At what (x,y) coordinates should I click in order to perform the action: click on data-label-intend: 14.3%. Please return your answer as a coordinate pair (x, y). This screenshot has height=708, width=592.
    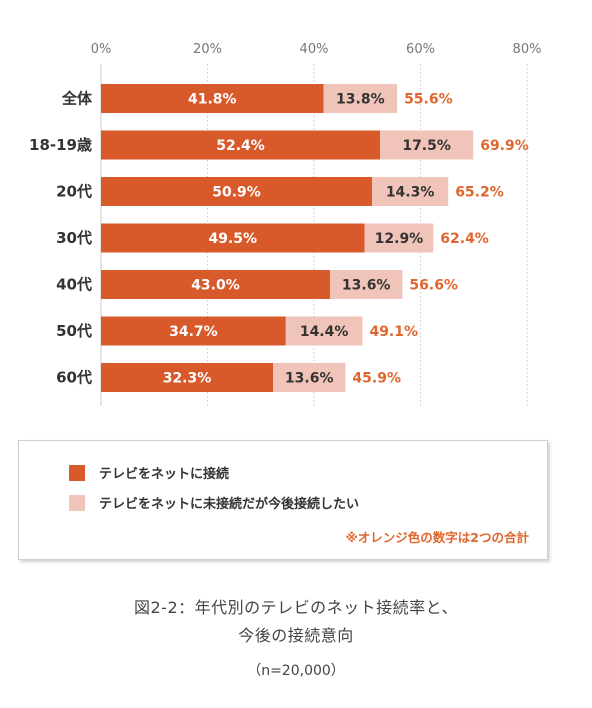
    Looking at the image, I should click on (410, 193).